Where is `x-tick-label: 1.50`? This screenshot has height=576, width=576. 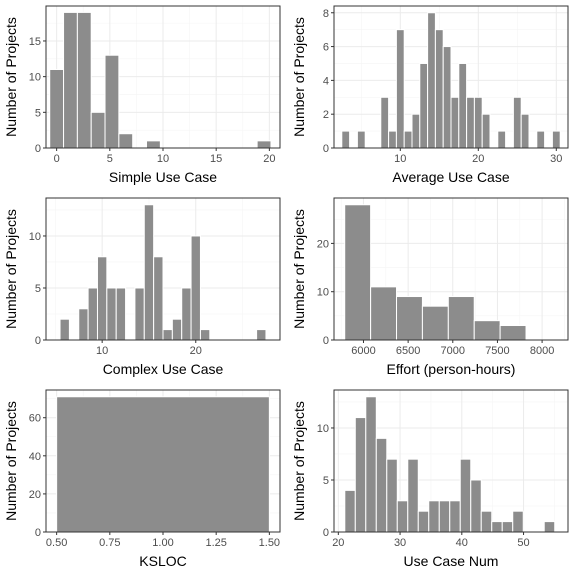 x-tick-label: 1.50 is located at coordinates (269, 543).